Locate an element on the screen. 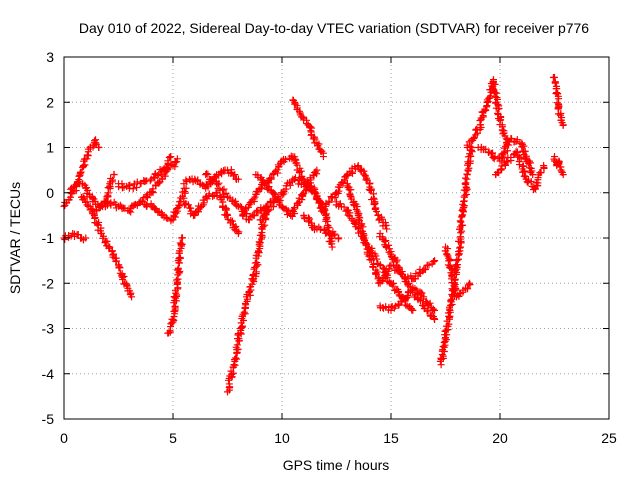  y-tick-label: -3 is located at coordinates (48, 329).